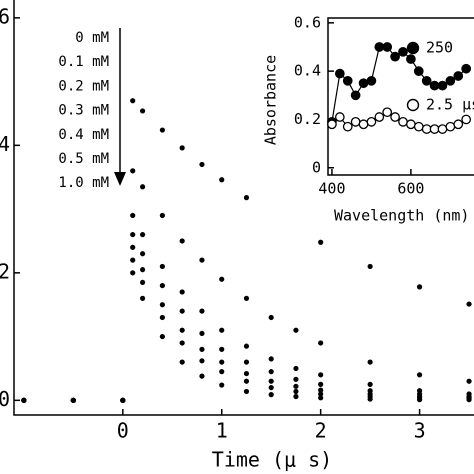 The height and width of the screenshot is (474, 474). What do you see at coordinates (307, 71) in the screenshot?
I see `y-tick-label: 0.4` at bounding box center [307, 71].